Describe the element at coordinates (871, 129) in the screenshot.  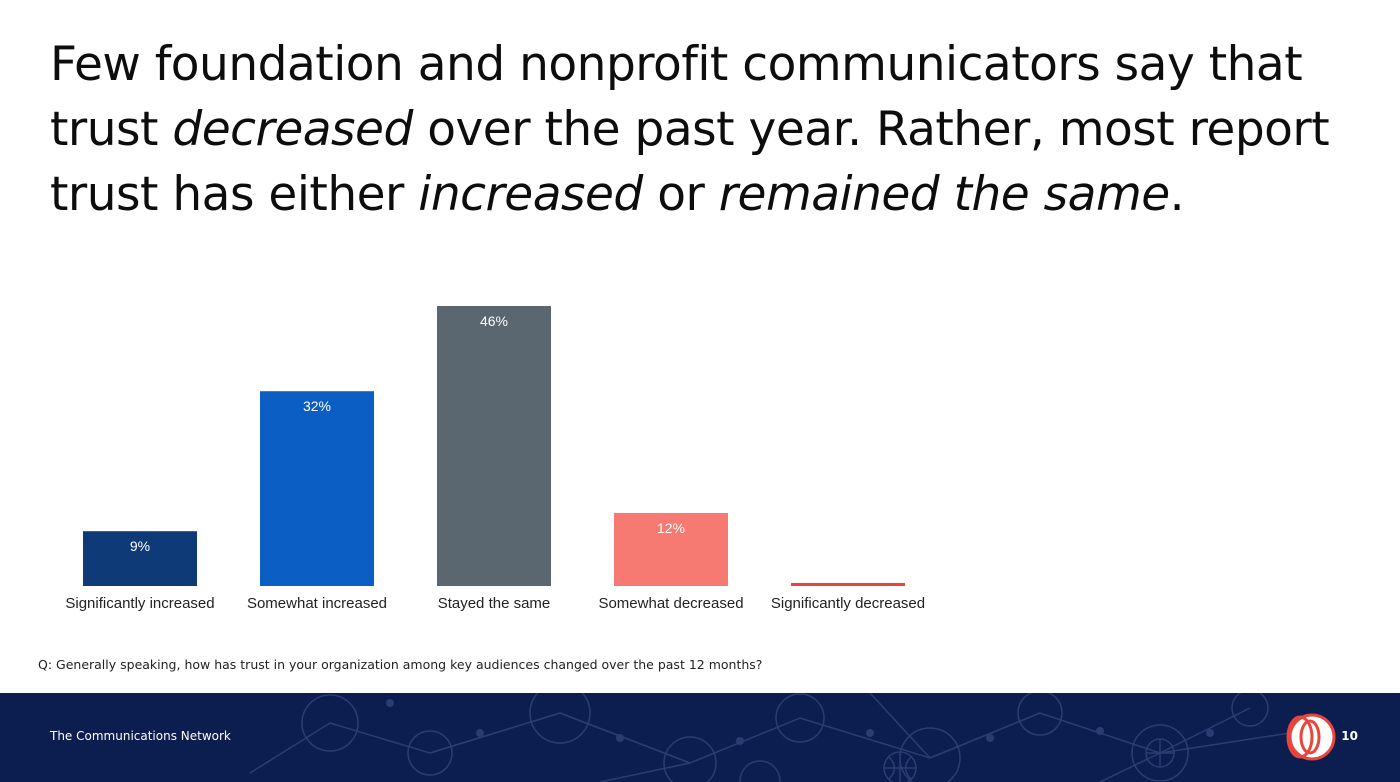
I see `title-line-2-end: over the past year. Rather, most report` at that location.